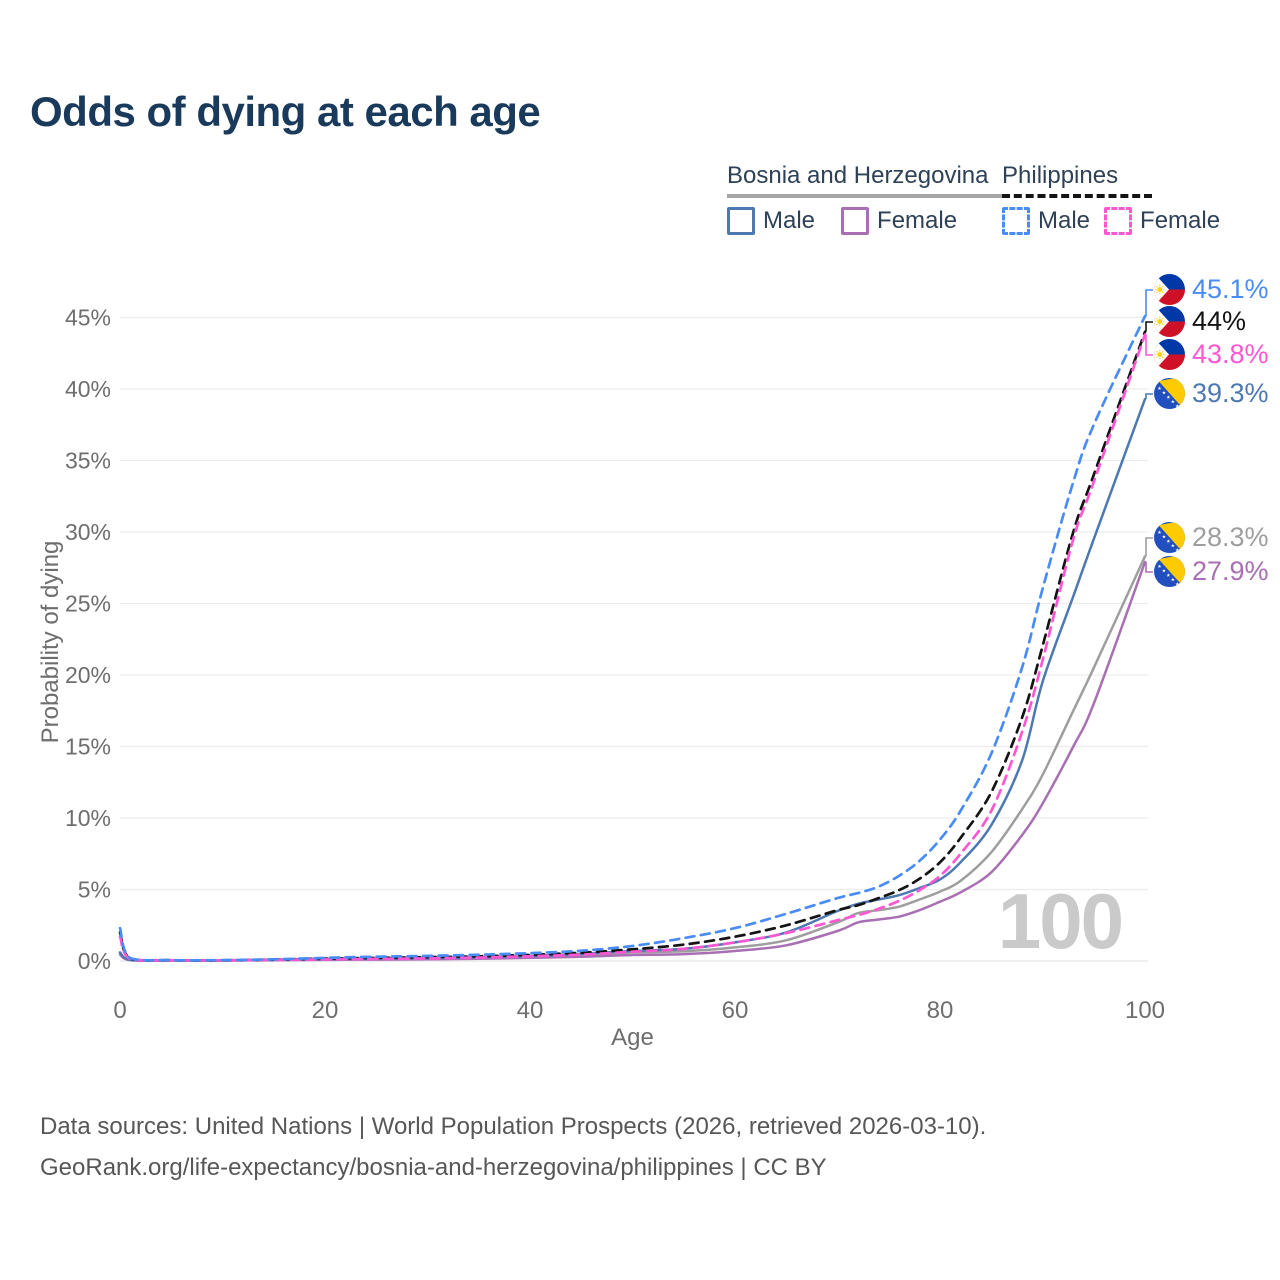 The width and height of the screenshot is (1280, 1280). I want to click on legend-group-bosnia: Bosnia and Herzegovina Male Female, so click(864, 198).